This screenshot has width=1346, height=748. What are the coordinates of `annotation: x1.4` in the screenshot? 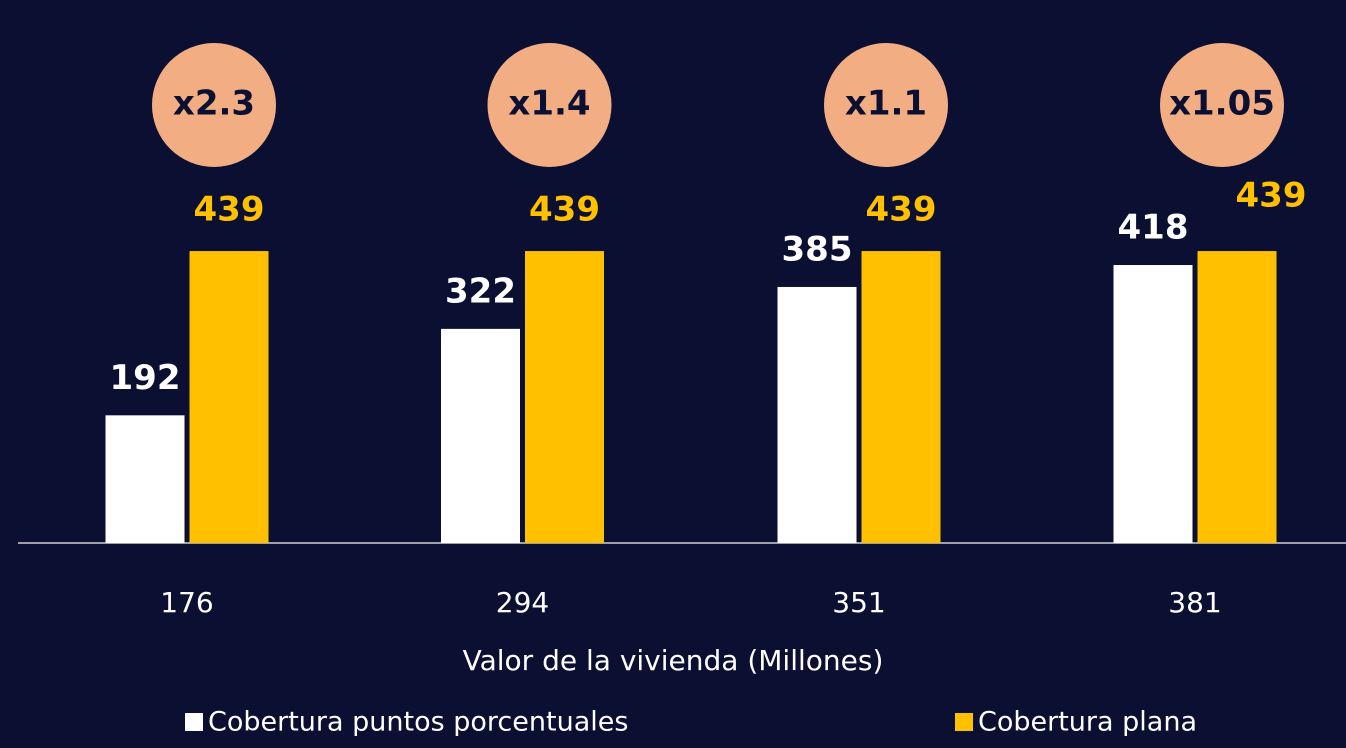 It's located at (549, 104).